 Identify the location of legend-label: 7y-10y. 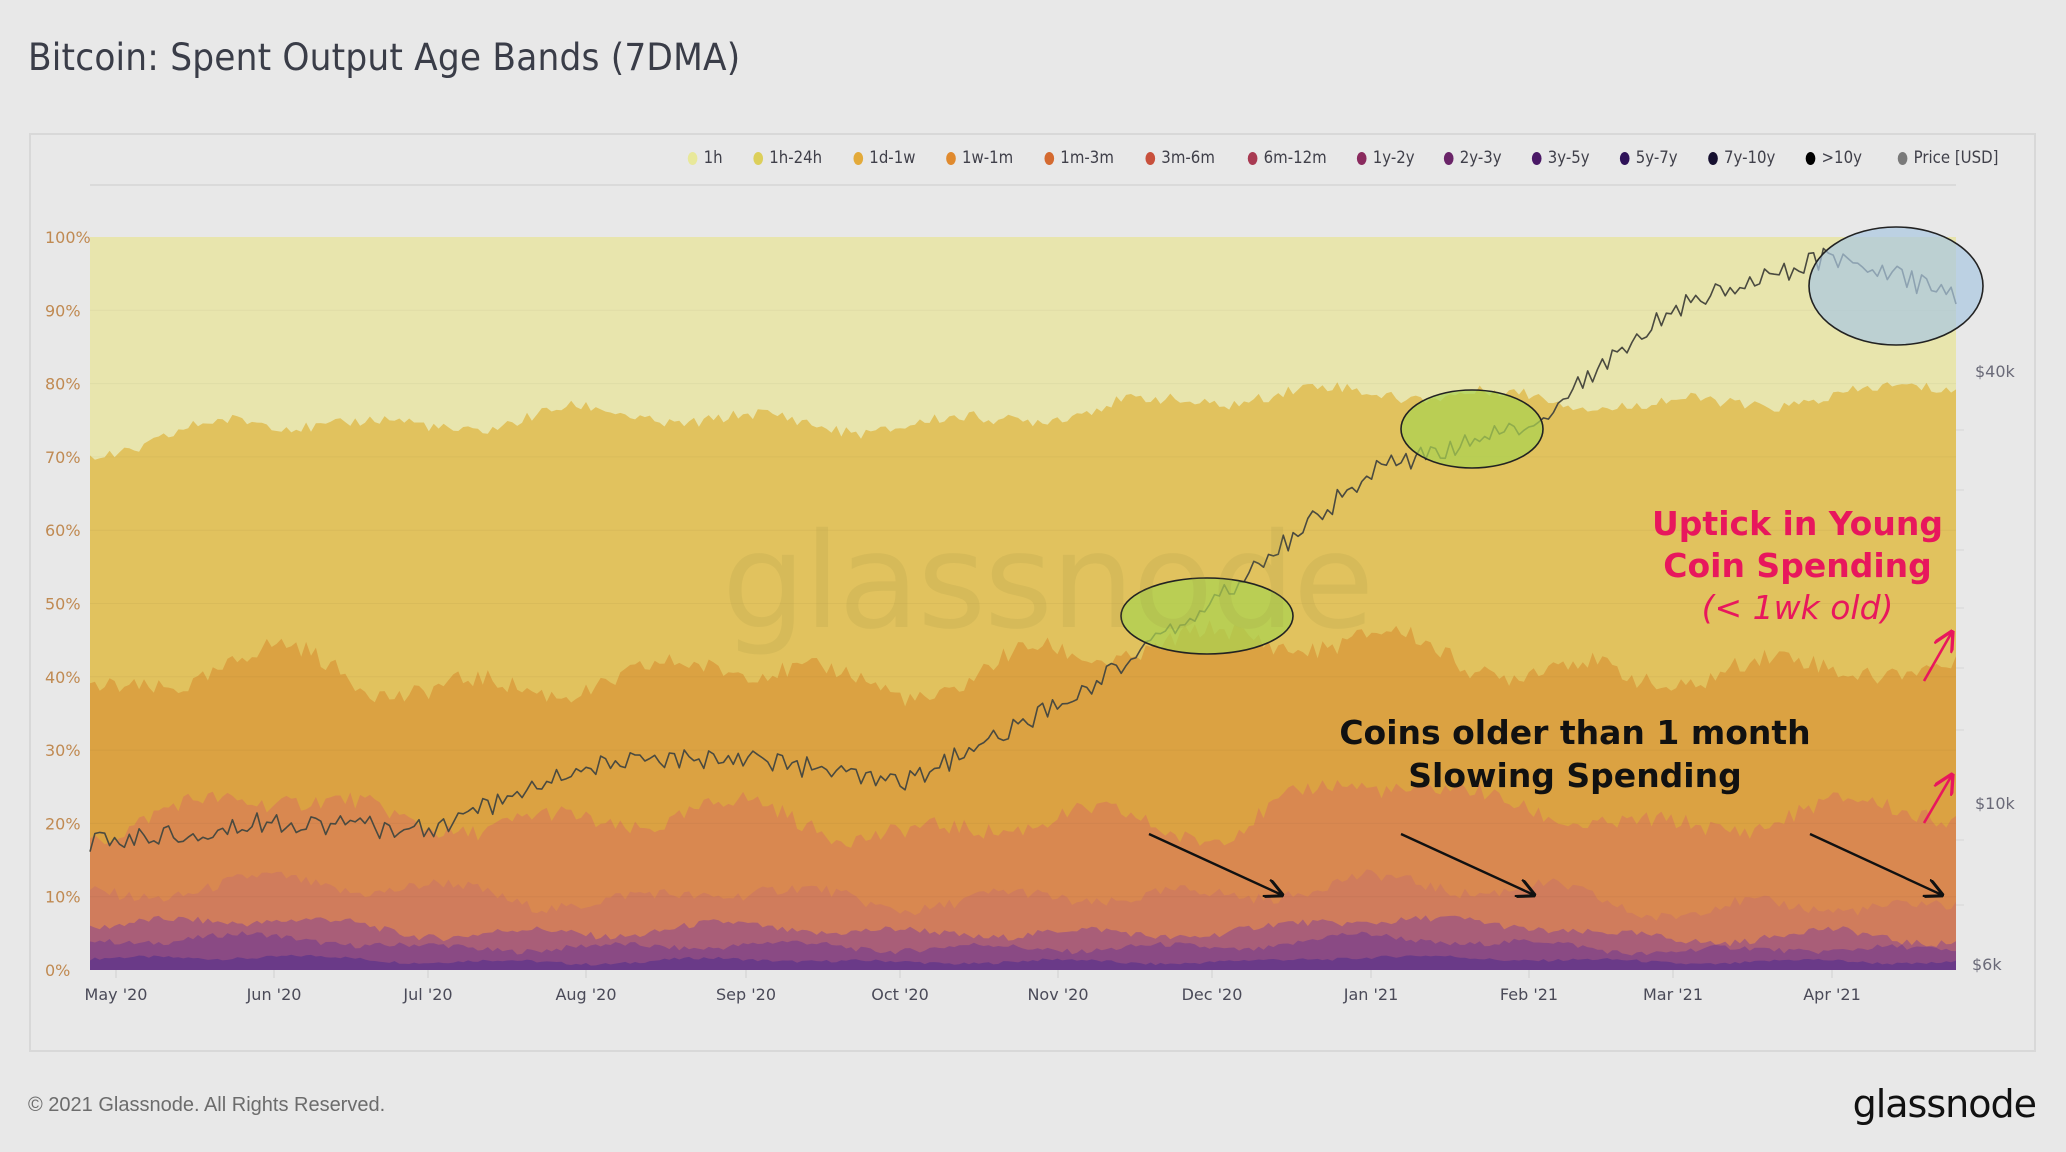
(1750, 158).